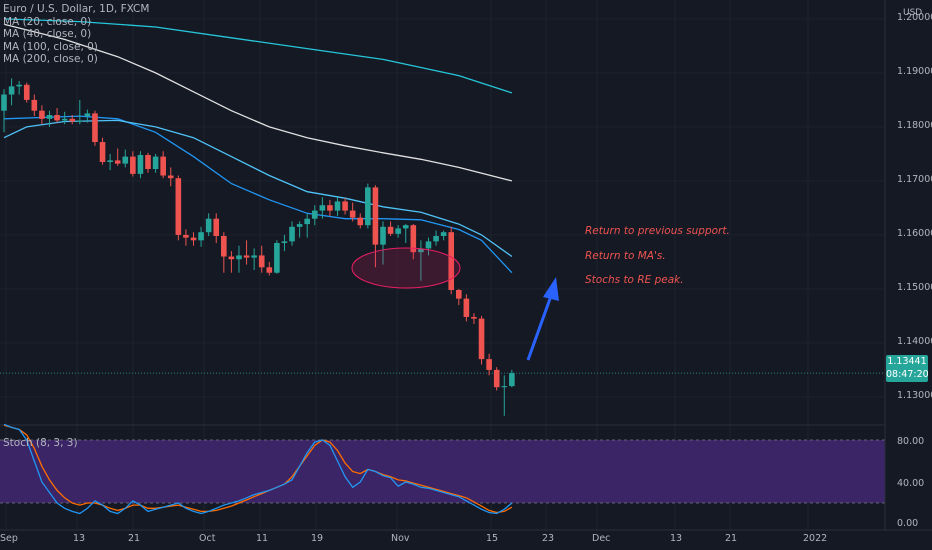  Describe the element at coordinates (907, 361) in the screenshot. I see `current-price: 1.13441` at that location.